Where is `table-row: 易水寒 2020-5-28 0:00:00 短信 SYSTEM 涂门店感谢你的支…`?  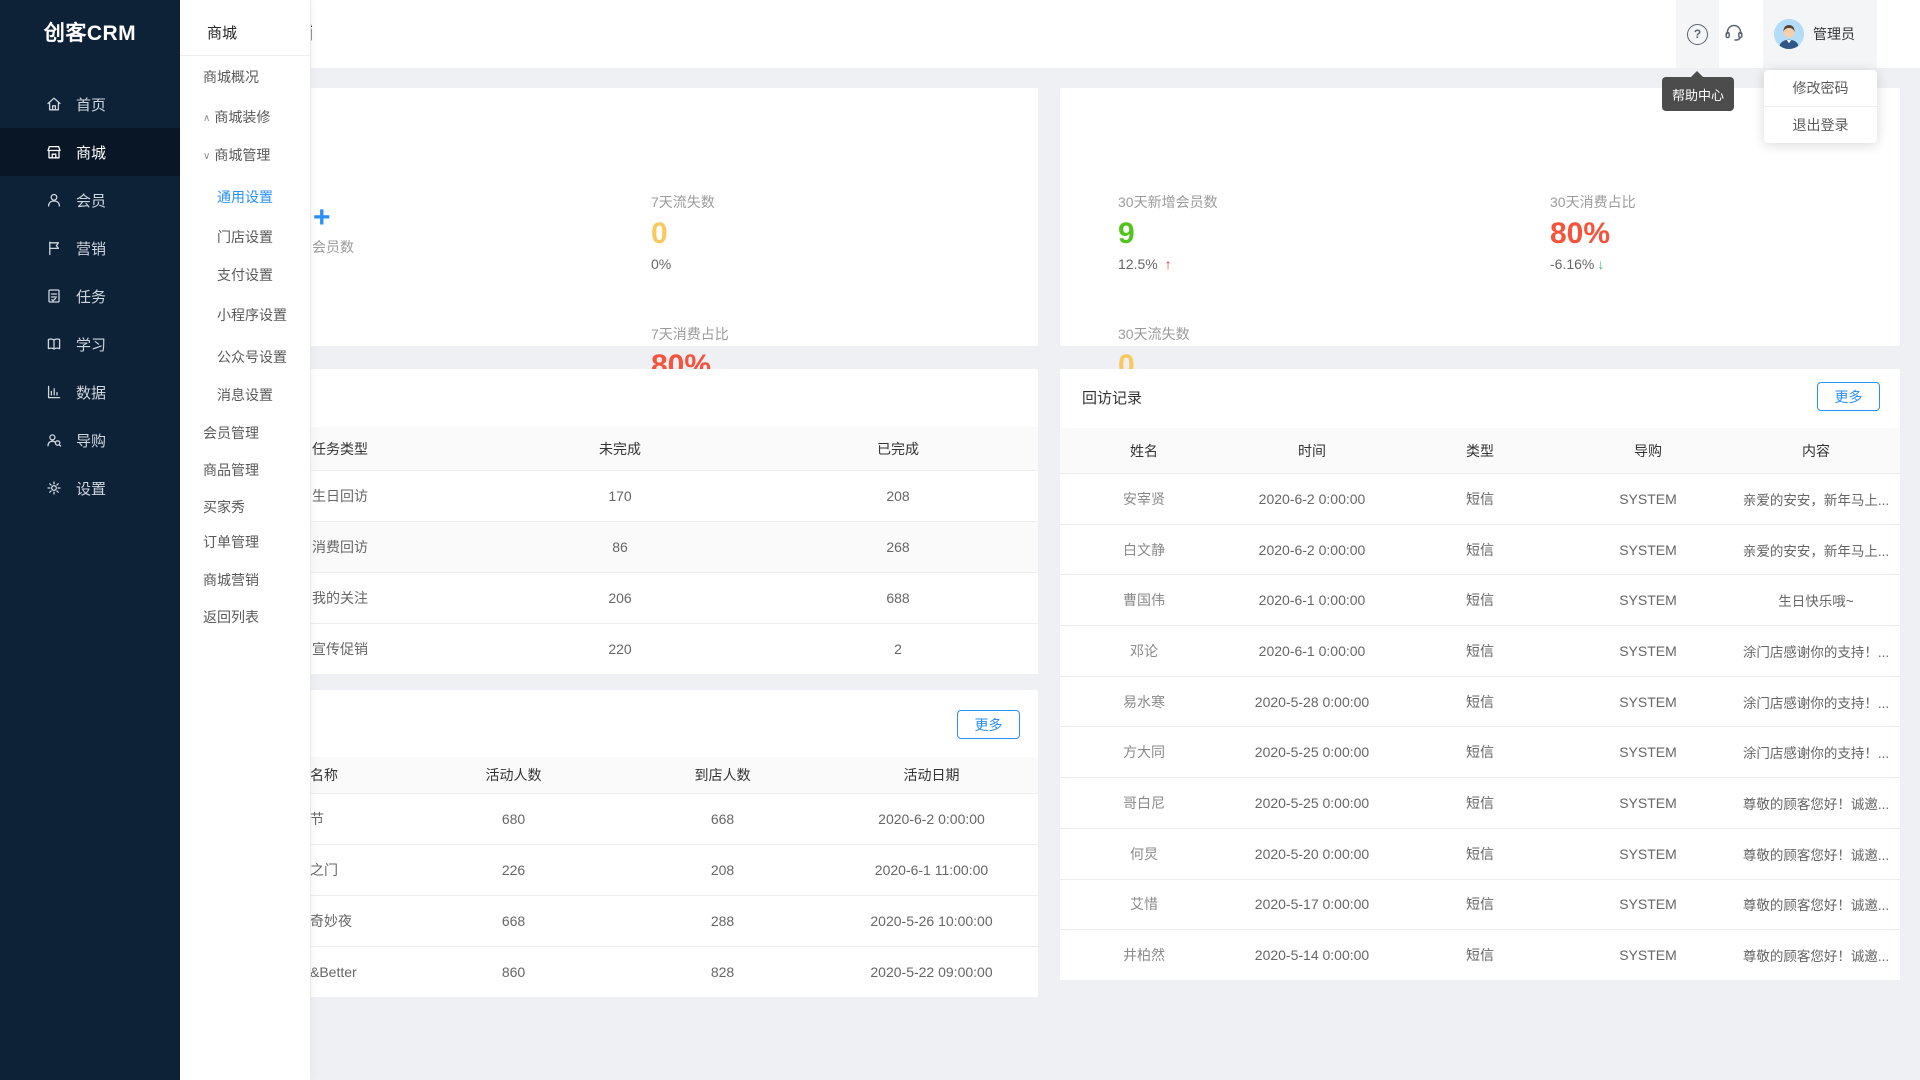 table-row: 易水寒 2020-5-28 0:00:00 短信 SYSTEM 涂门店感谢你的支… is located at coordinates (1480, 701).